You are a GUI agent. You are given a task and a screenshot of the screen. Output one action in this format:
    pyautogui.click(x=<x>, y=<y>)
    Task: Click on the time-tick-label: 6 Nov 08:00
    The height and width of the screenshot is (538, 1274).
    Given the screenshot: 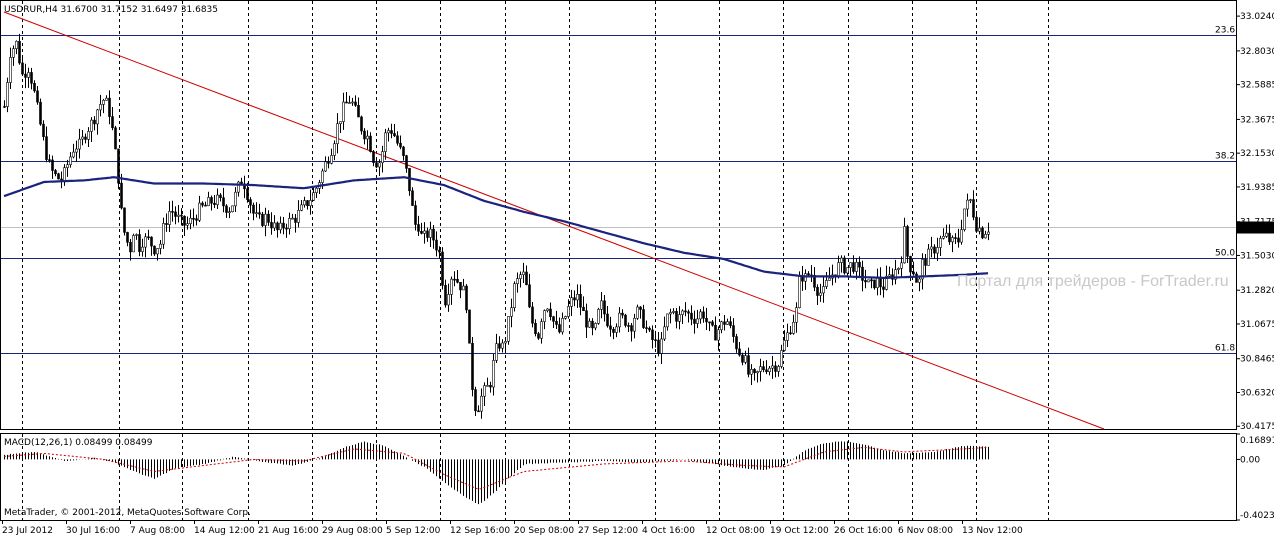 What is the action you would take?
    pyautogui.click(x=925, y=531)
    